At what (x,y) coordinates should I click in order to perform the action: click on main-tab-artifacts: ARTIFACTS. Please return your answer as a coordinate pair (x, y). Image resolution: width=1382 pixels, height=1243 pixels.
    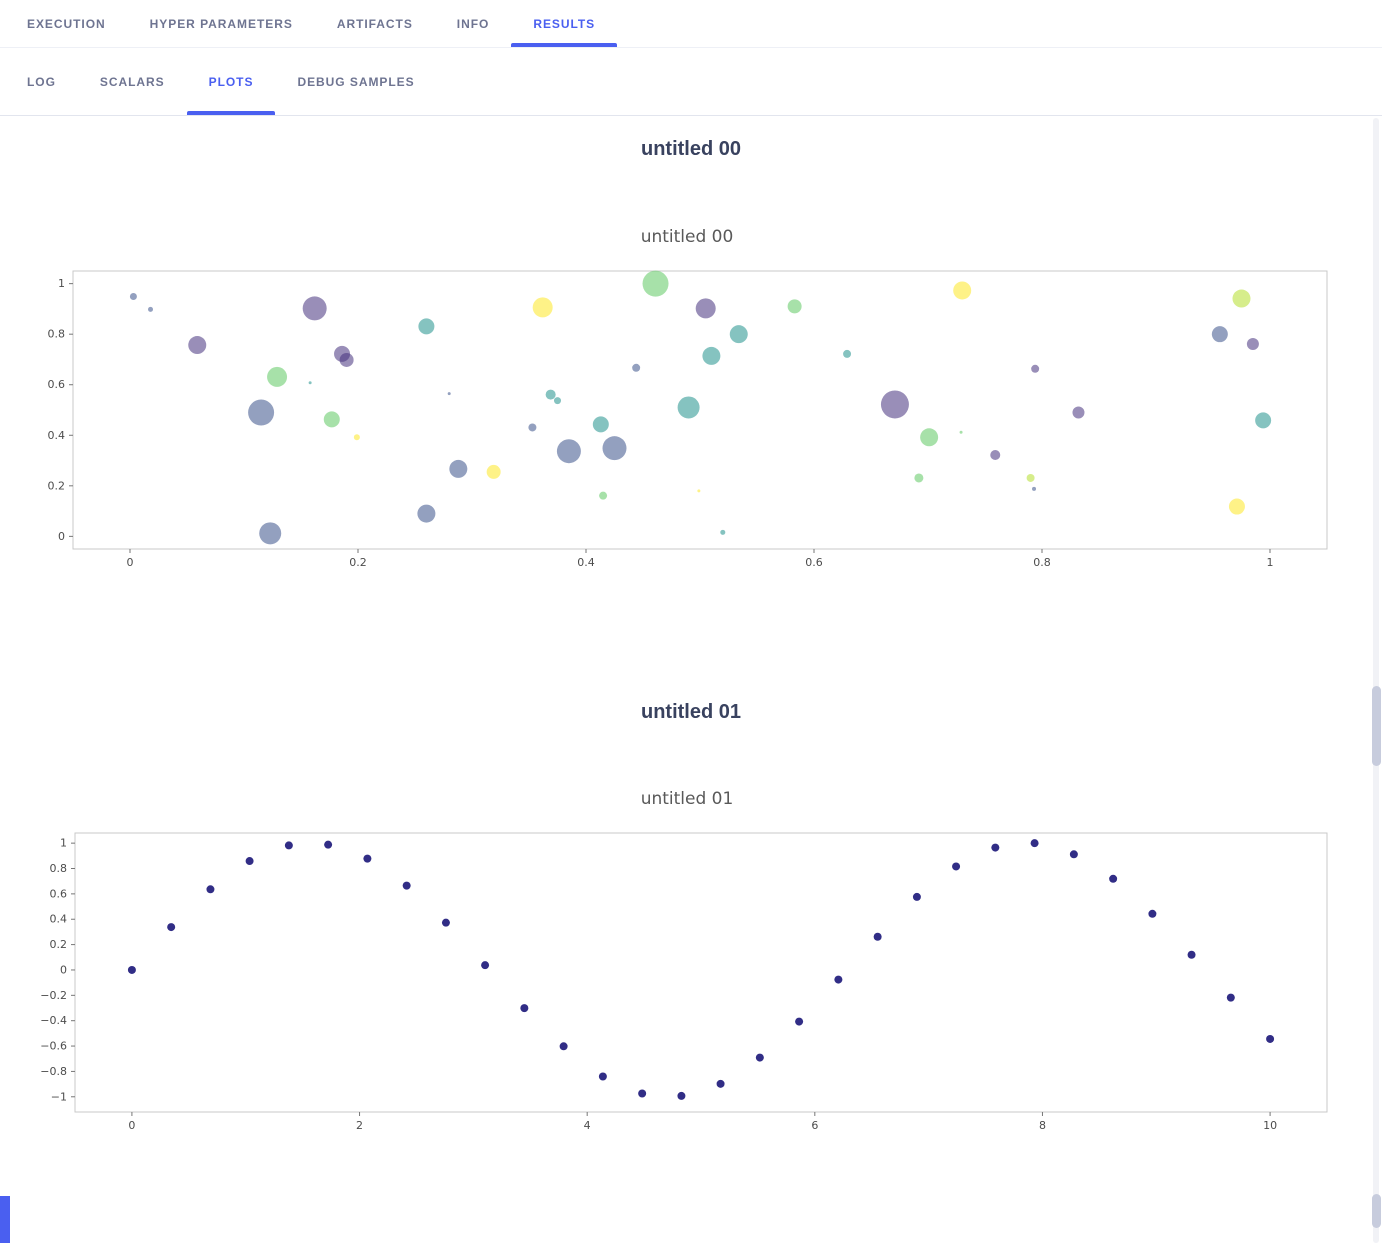
    Looking at the image, I should click on (374, 23).